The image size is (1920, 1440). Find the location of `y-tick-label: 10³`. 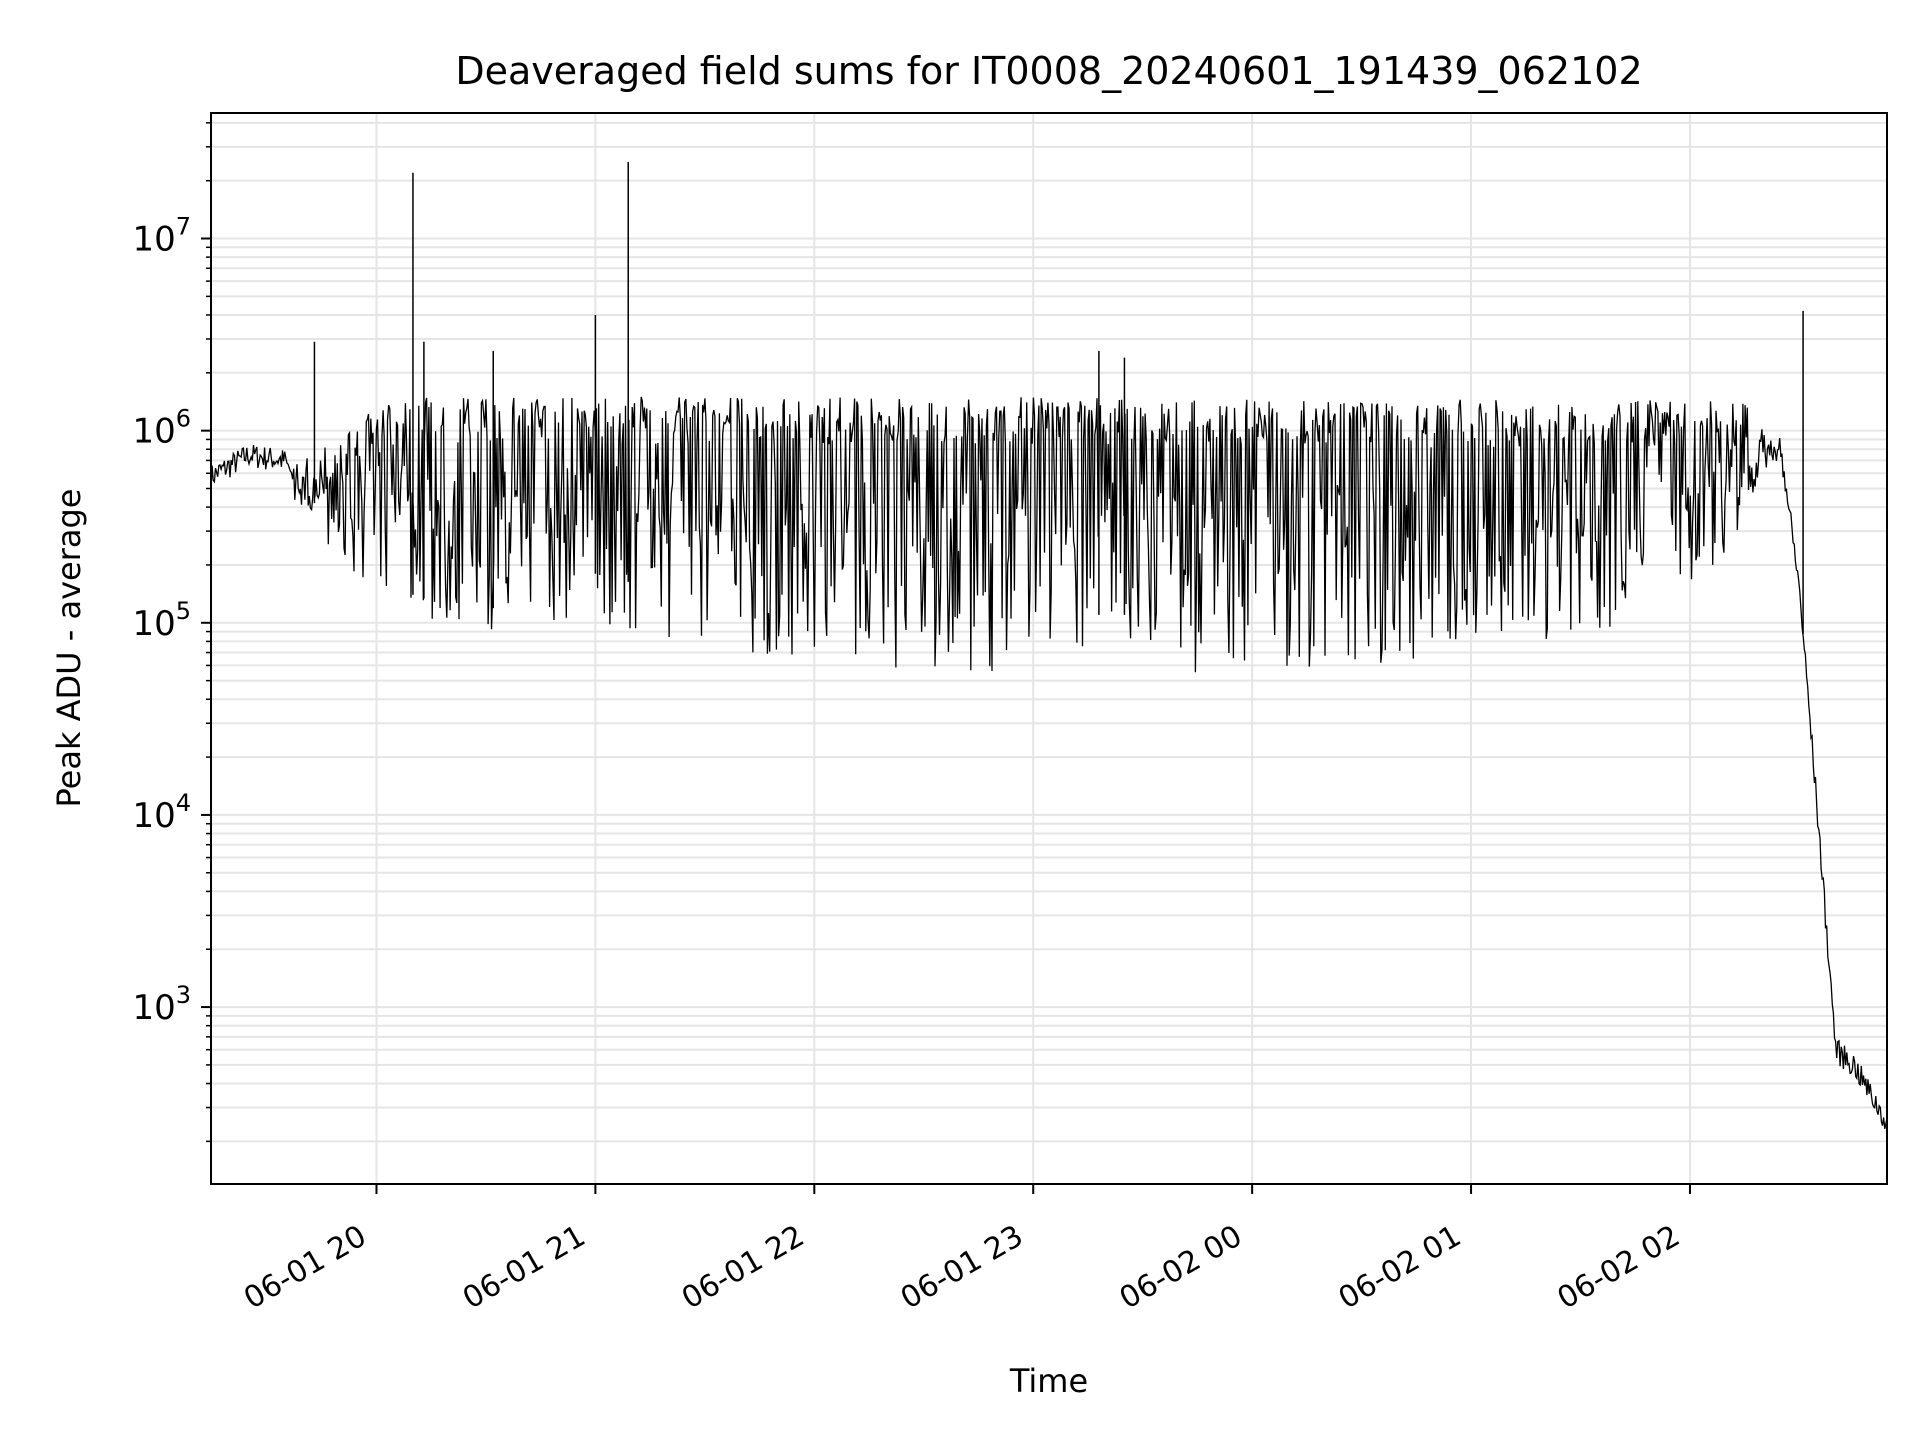

y-tick-label: 10³ is located at coordinates (161, 1004).